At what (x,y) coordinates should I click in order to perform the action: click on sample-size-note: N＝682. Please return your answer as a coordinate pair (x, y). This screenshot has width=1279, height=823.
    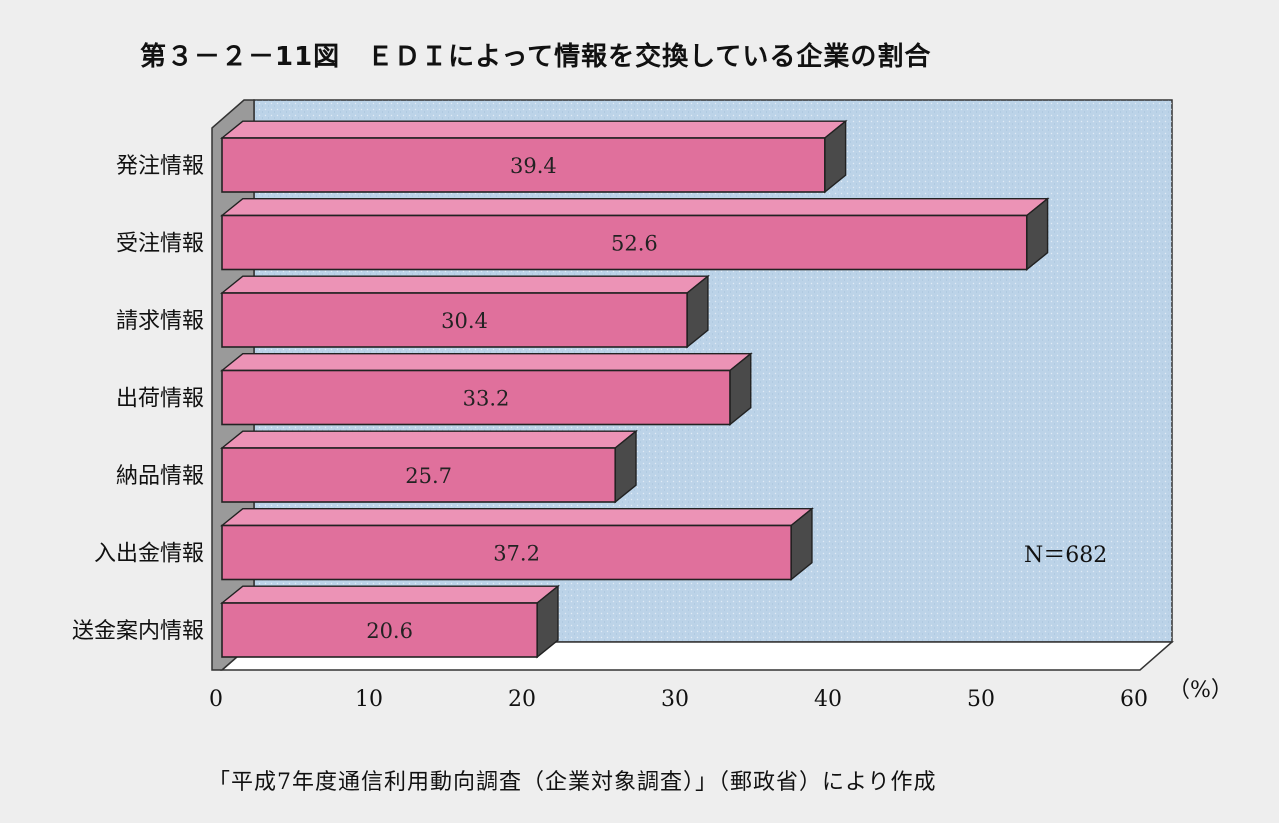
    Looking at the image, I should click on (1065, 555).